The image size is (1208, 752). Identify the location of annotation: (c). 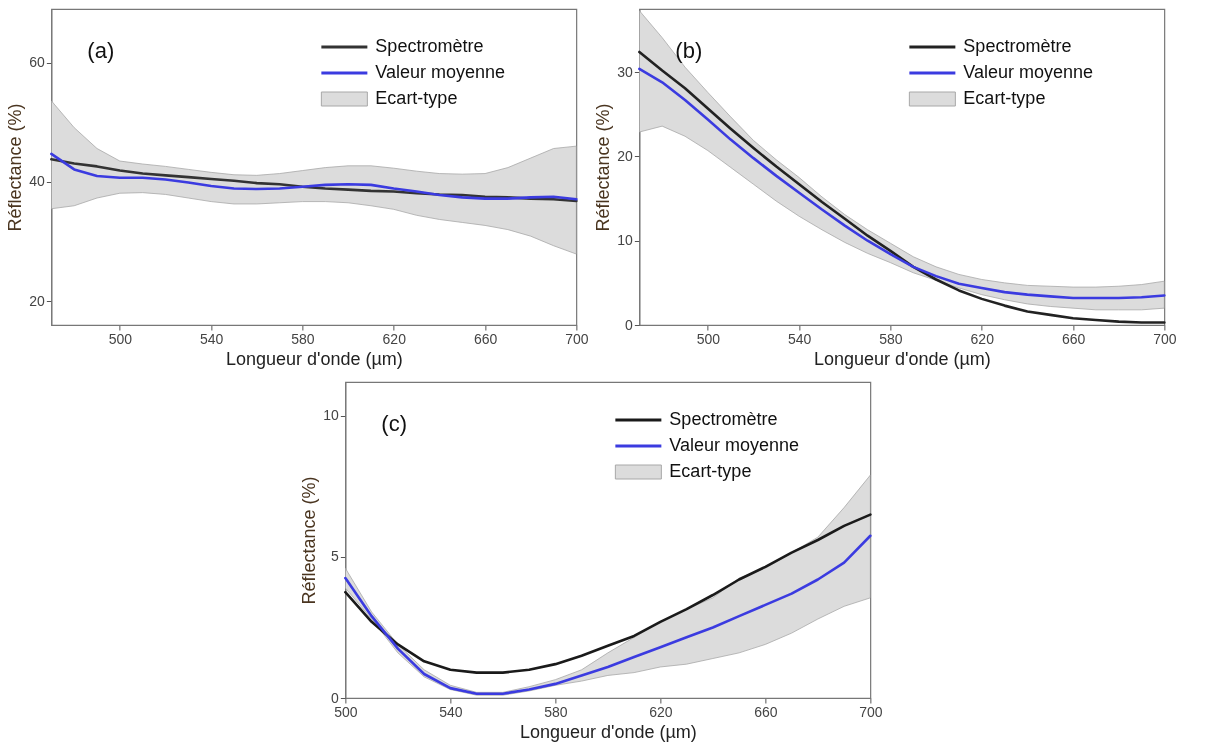
(394, 423).